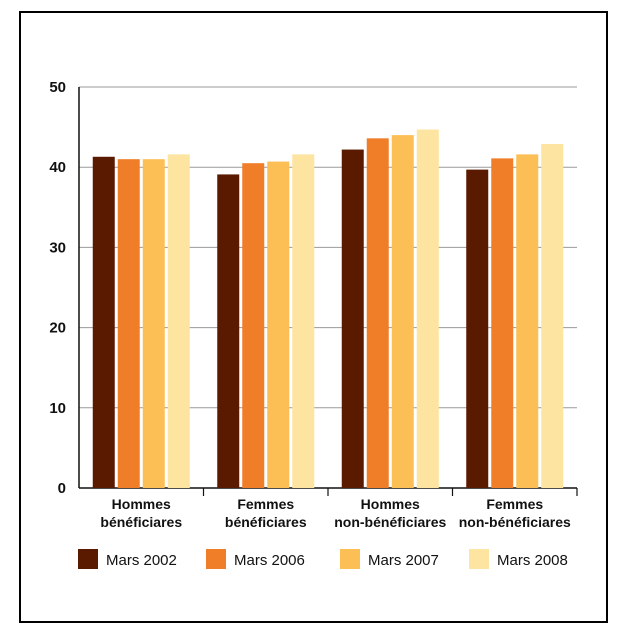  I want to click on y-tick-label-10: 10, so click(57, 408).